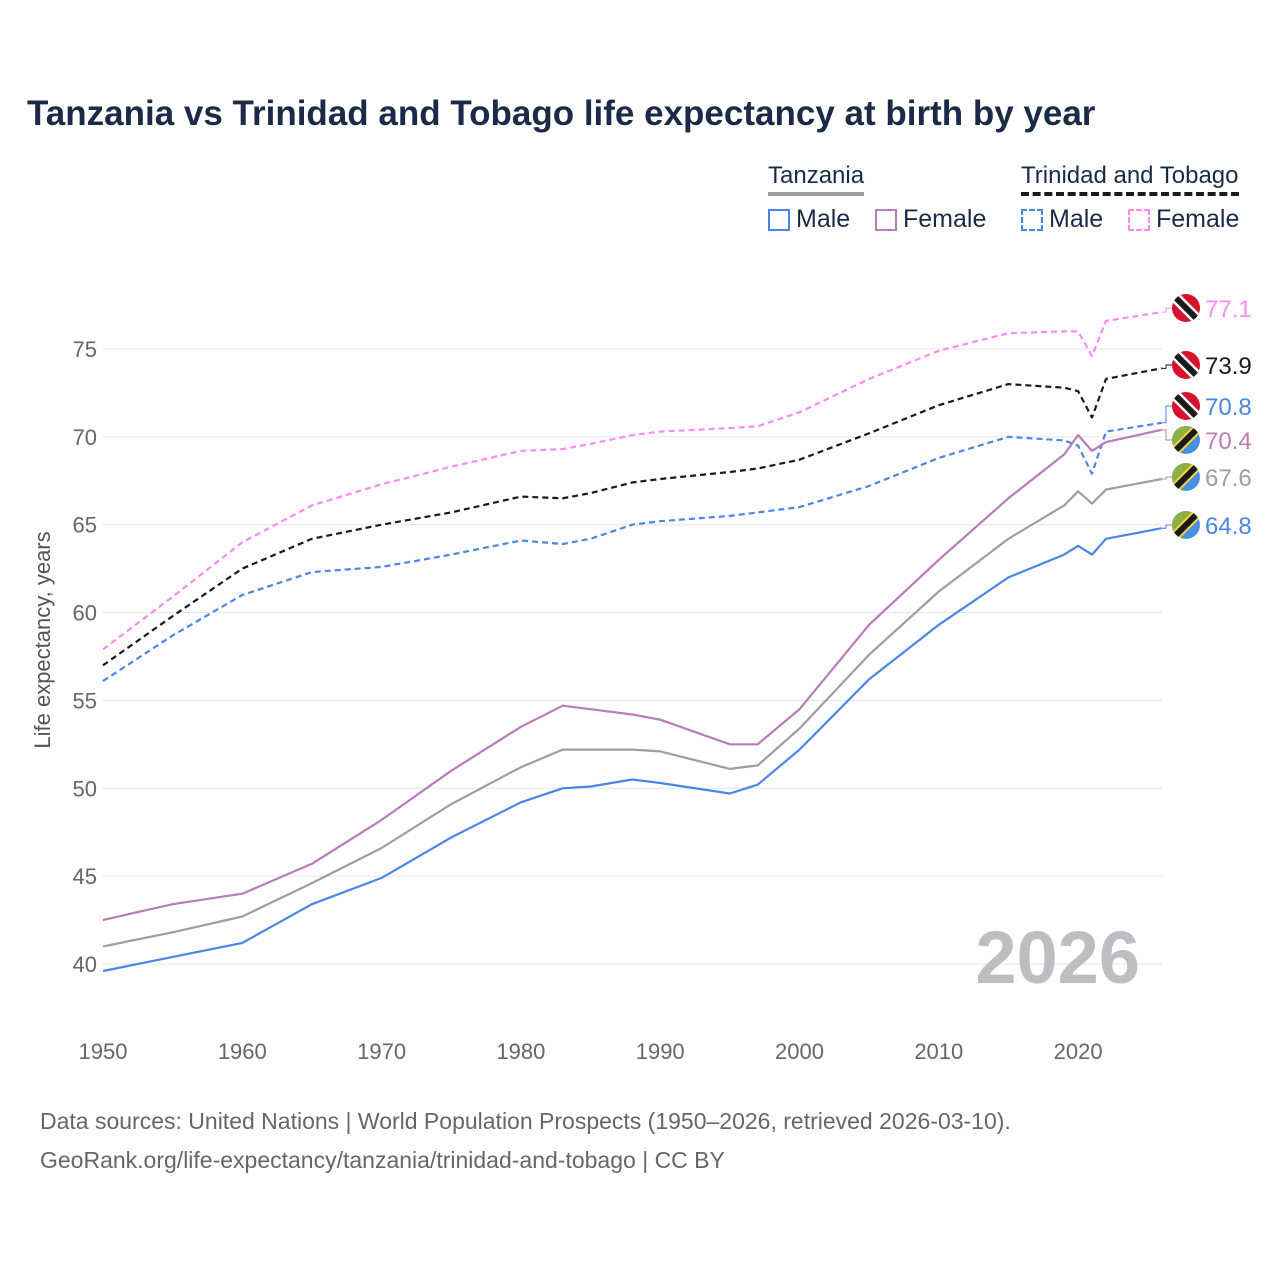  Describe the element at coordinates (1228, 309) in the screenshot. I see `end-value-label: 77.1` at that location.